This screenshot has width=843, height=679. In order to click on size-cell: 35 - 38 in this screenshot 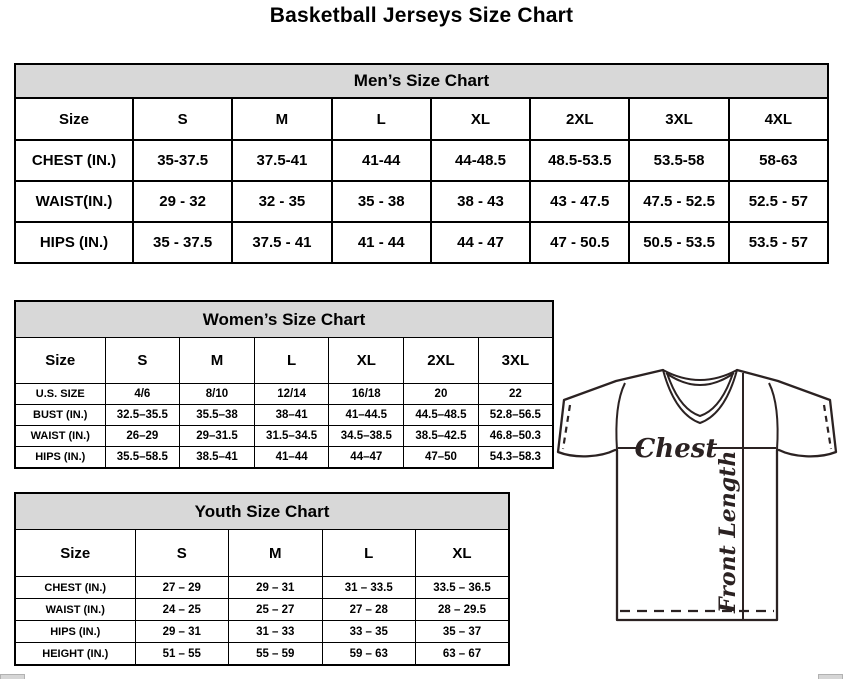, I will do `click(381, 201)`.